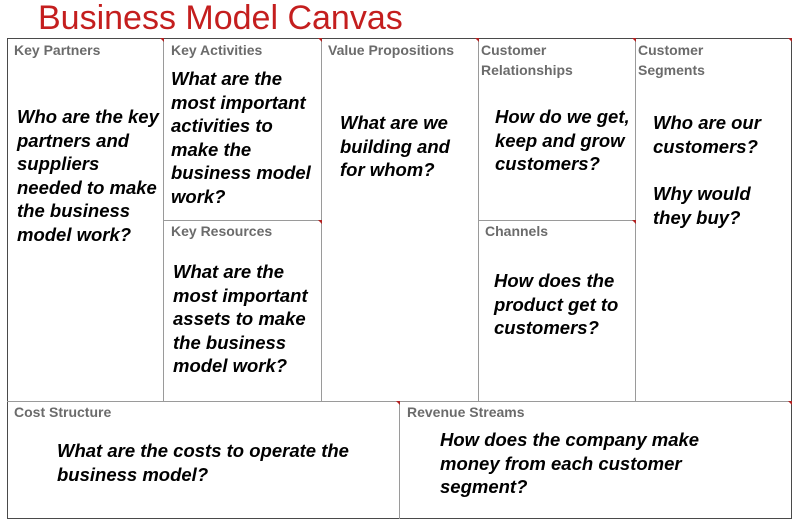 This screenshot has width=794, height=523. What do you see at coordinates (222, 231) in the screenshot?
I see `key-resources-label: Key Resources` at bounding box center [222, 231].